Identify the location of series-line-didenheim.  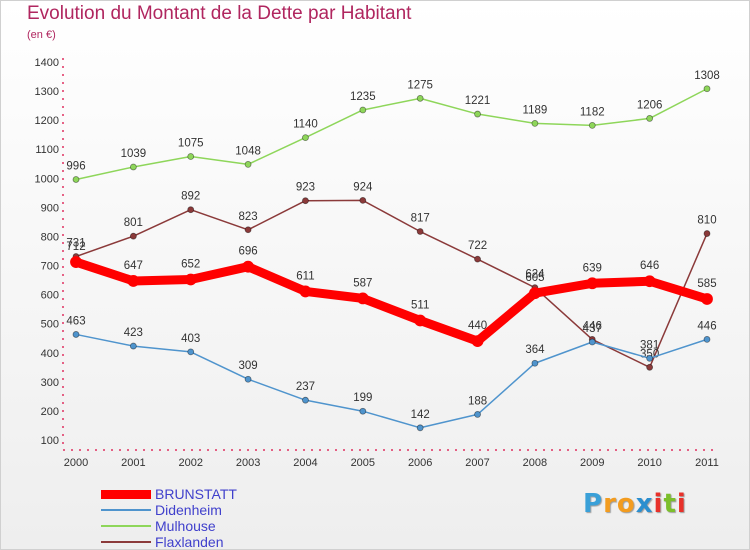
(391, 381).